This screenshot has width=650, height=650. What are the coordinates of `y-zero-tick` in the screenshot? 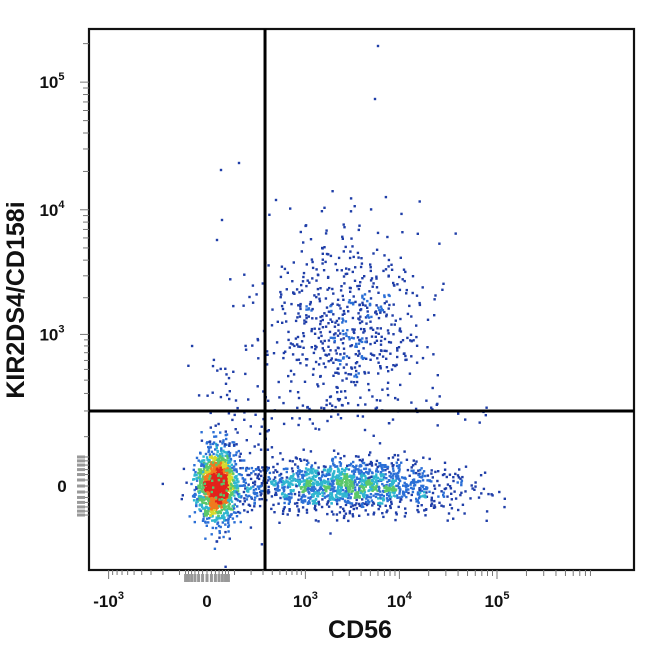 It's located at (81, 480).